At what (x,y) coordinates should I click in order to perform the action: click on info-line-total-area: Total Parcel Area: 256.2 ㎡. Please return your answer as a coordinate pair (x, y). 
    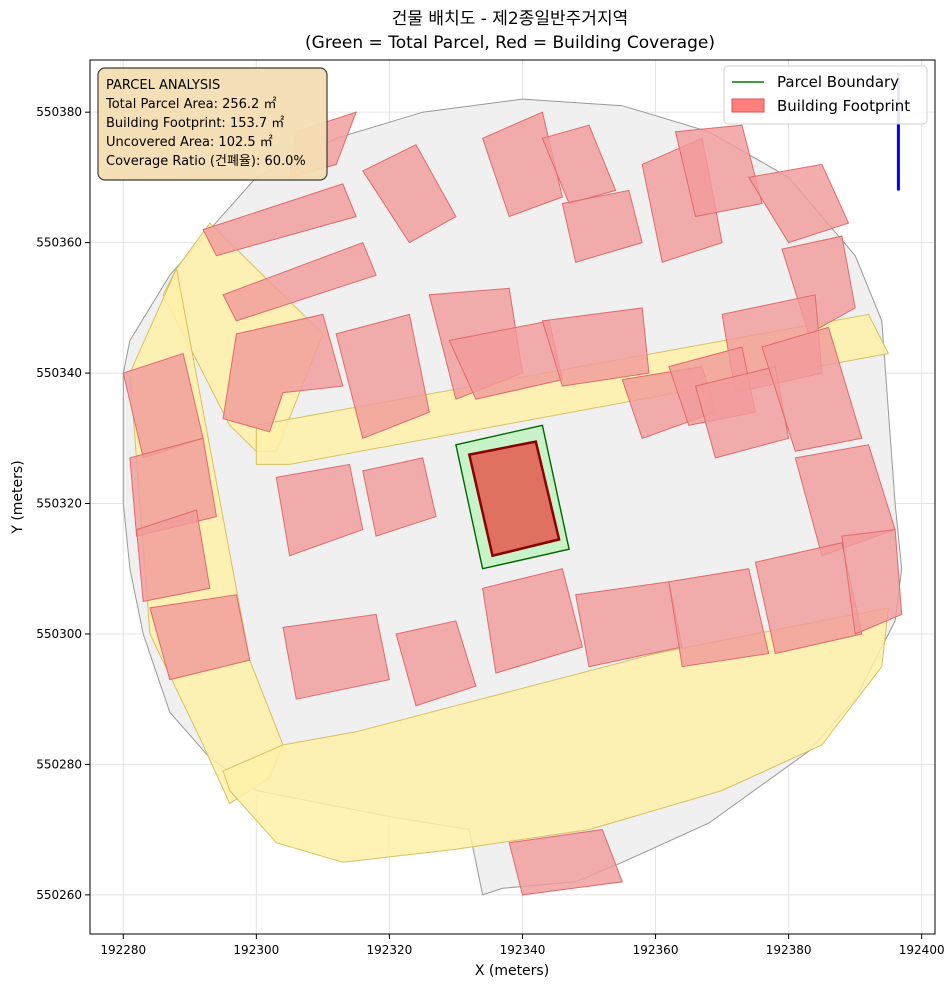
    Looking at the image, I should click on (190, 104).